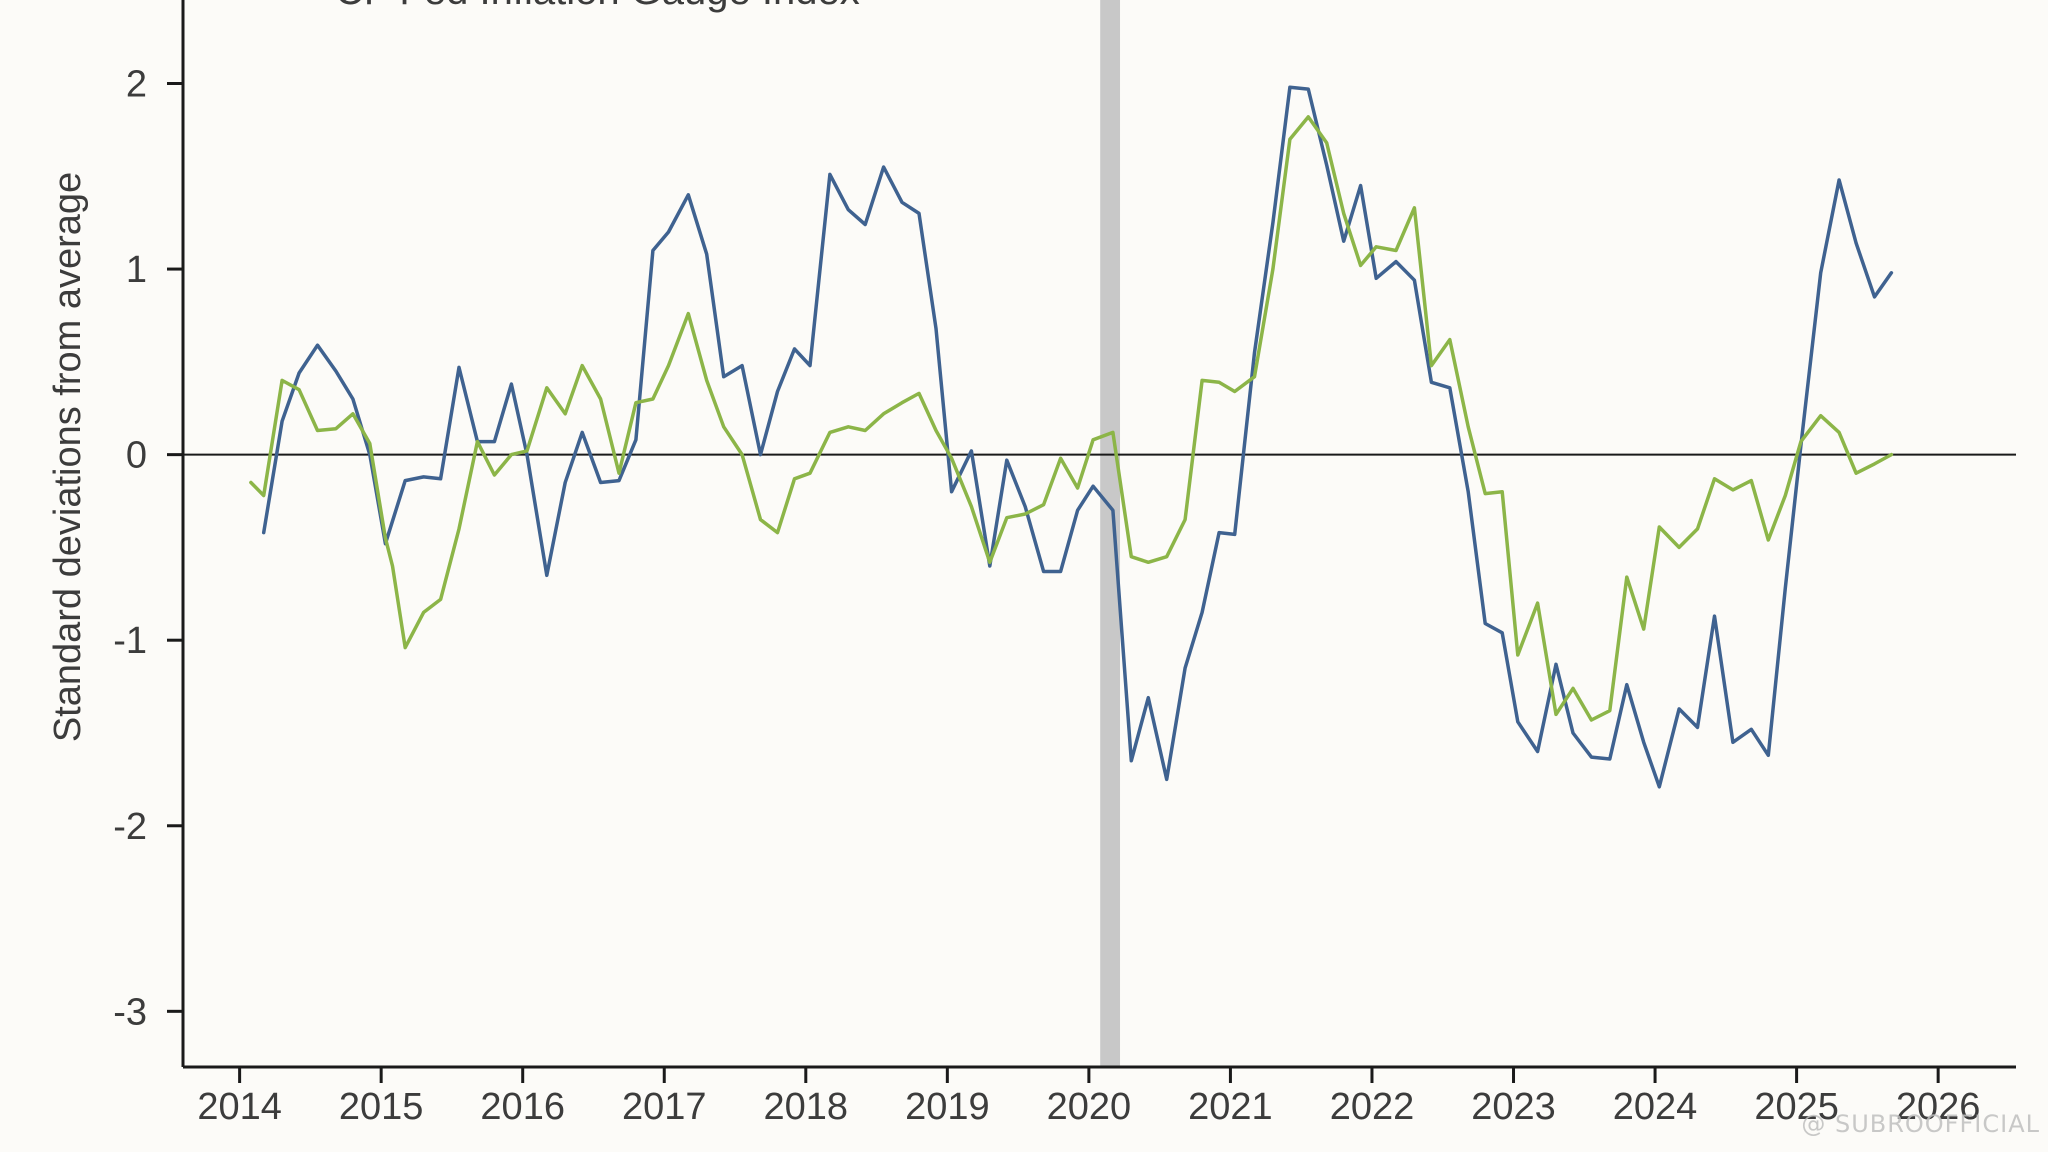  What do you see at coordinates (136, 270) in the screenshot?
I see `y-tick-label: 1` at bounding box center [136, 270].